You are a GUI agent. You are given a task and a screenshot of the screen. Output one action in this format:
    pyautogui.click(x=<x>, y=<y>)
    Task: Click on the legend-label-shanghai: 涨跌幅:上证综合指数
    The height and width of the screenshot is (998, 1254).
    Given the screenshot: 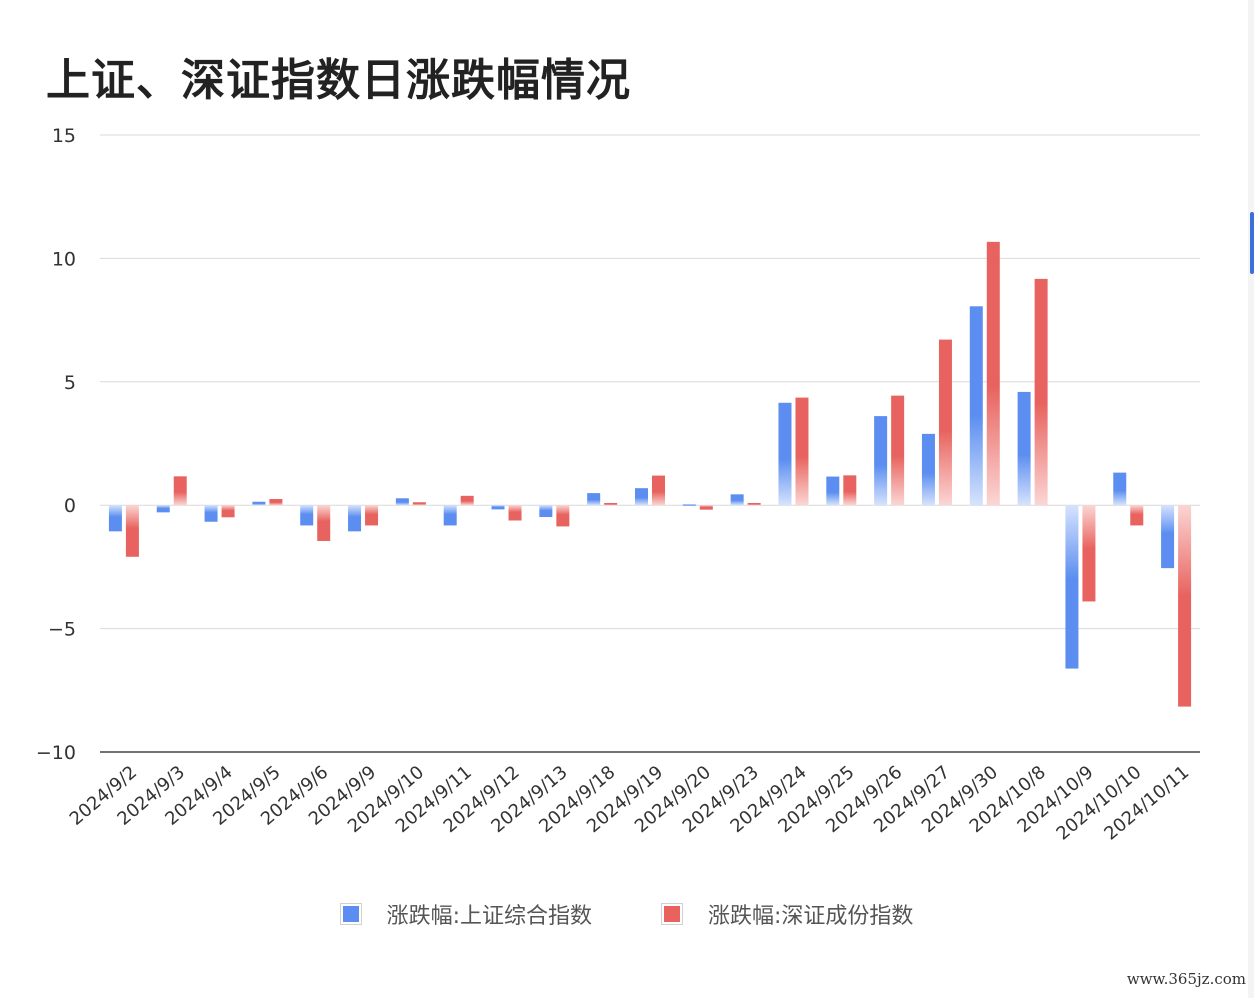 What is the action you would take?
    pyautogui.click(x=489, y=916)
    